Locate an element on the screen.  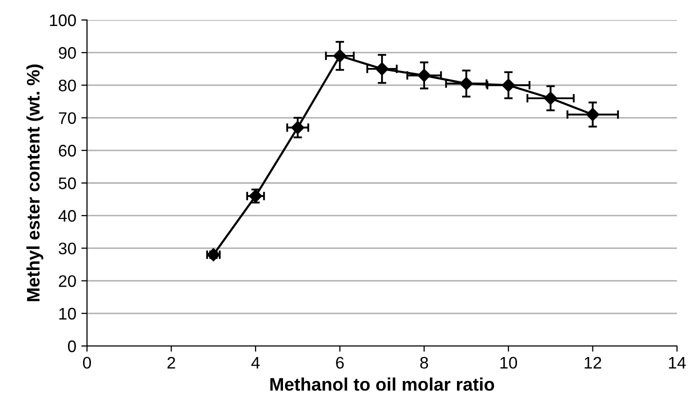
x-tick-label: 10 is located at coordinates (509, 362).